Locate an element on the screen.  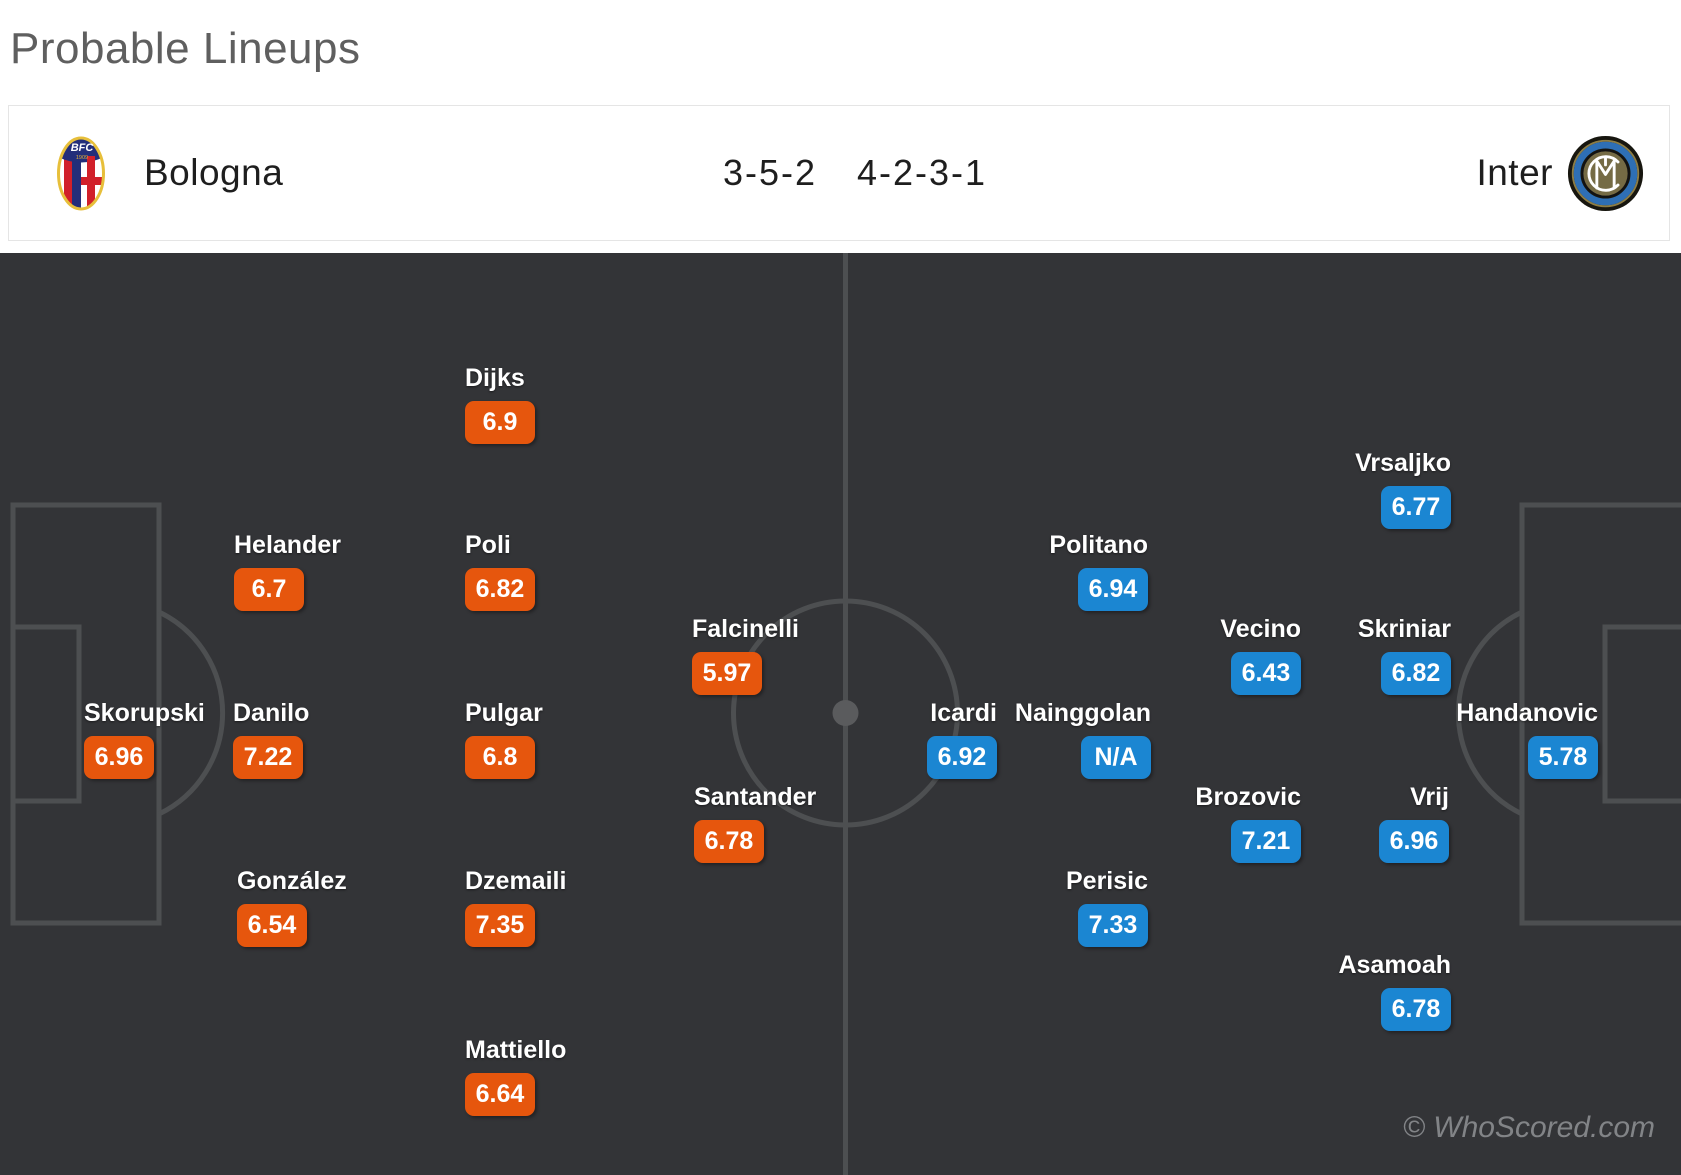
player-name: Skorupski is located at coordinates (144, 713).